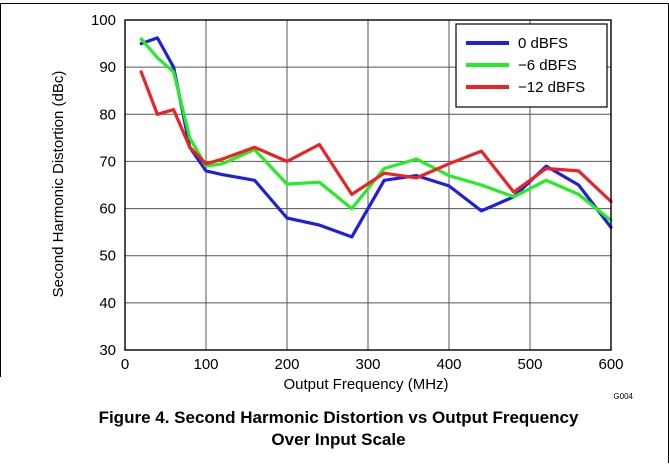  Describe the element at coordinates (0, 190) in the screenshot. I see `frame-left-border` at that location.